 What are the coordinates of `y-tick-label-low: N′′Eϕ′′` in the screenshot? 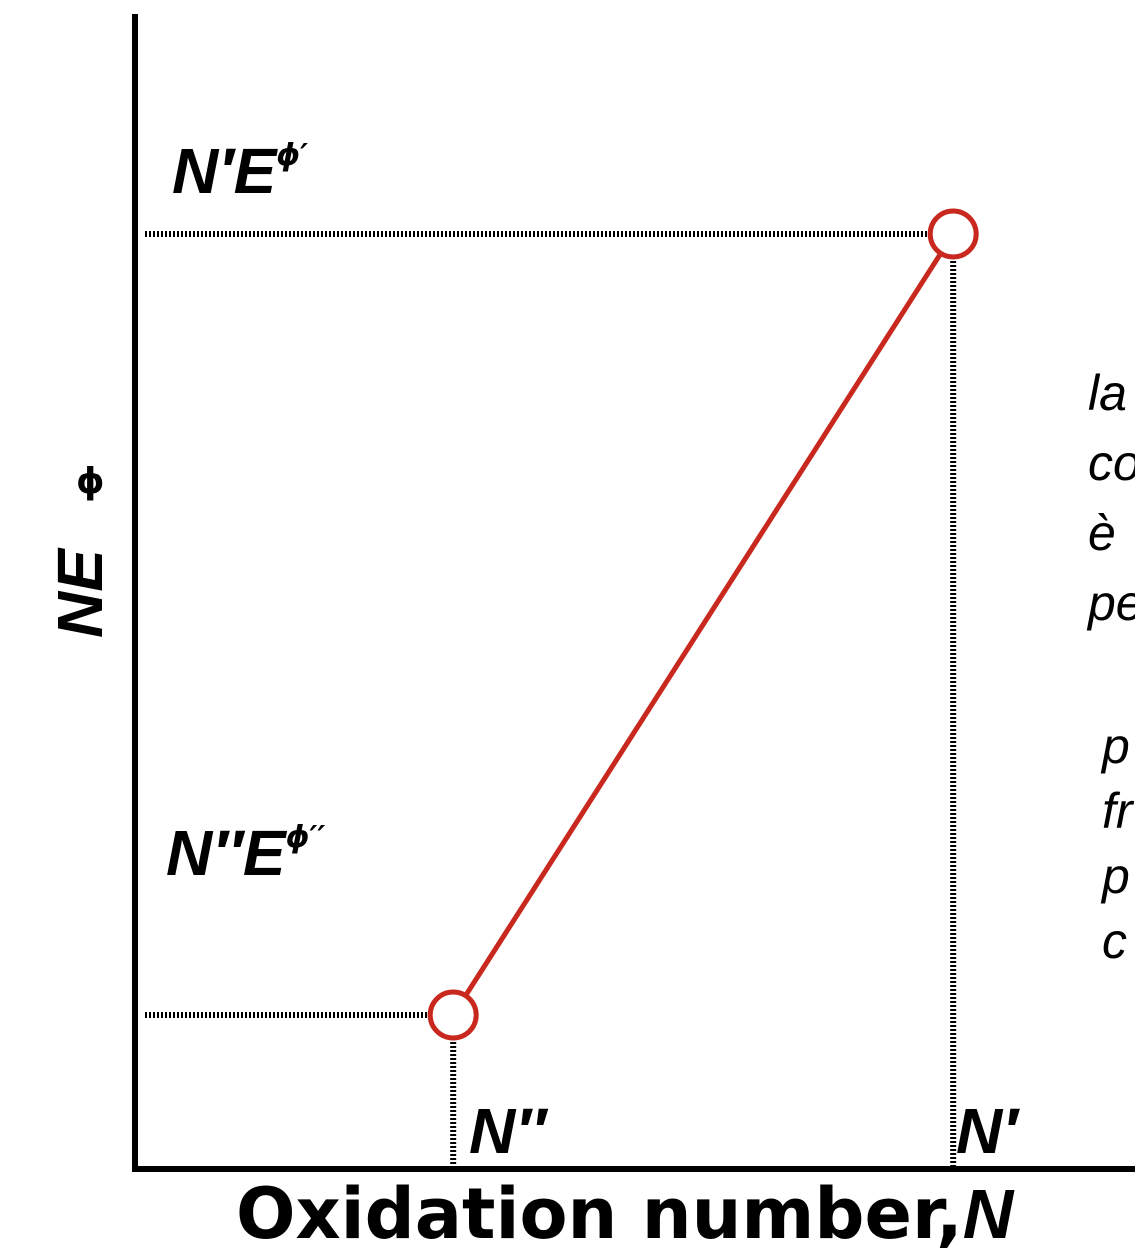 It's located at (245, 853).